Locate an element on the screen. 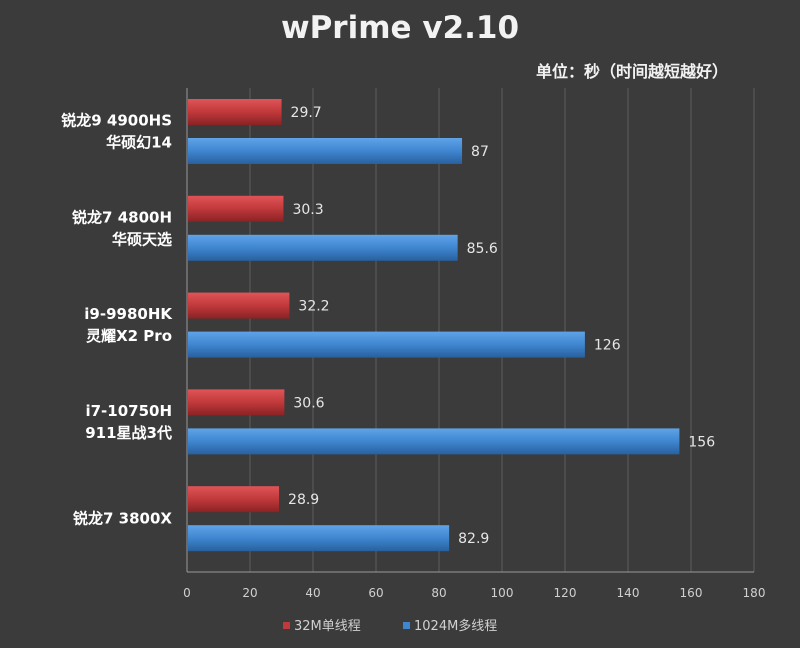 The width and height of the screenshot is (800, 648). chart-title: wPrime v2.10 is located at coordinates (400, 28).